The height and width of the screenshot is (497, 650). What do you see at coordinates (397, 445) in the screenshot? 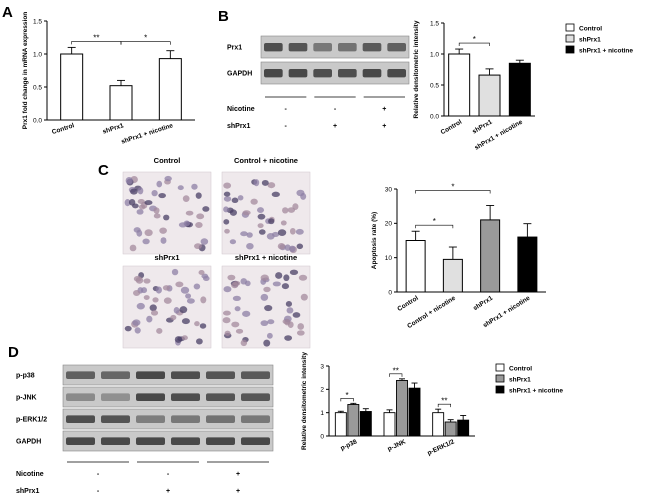
I see `category-label: p-JNK` at bounding box center [397, 445].